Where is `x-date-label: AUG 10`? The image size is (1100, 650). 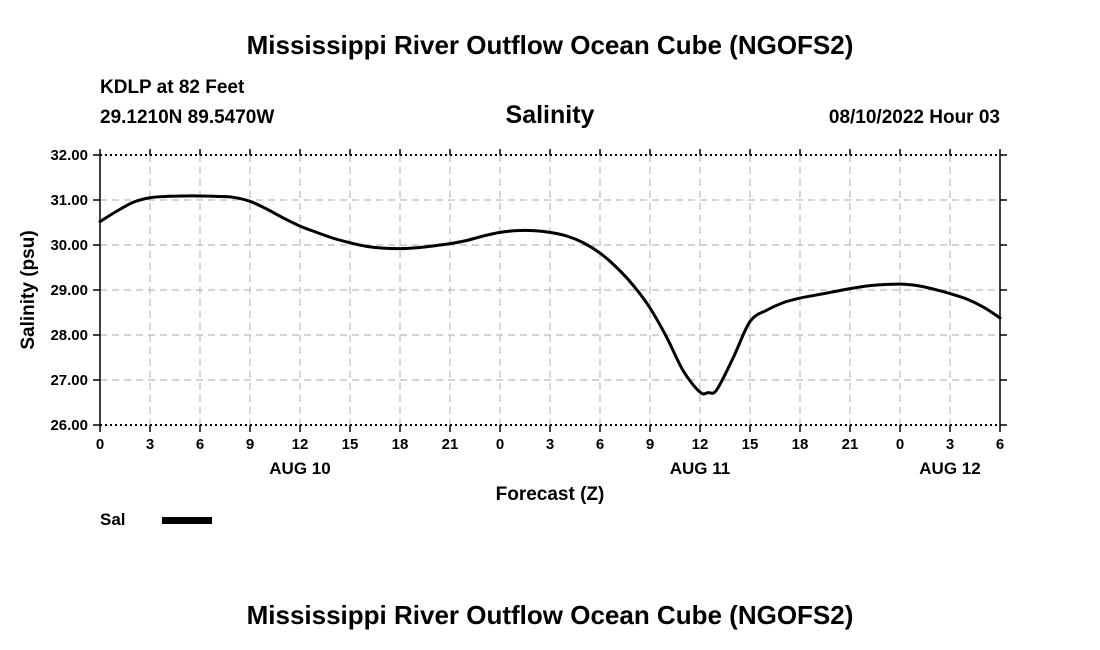
x-date-label: AUG 10 is located at coordinates (299, 468).